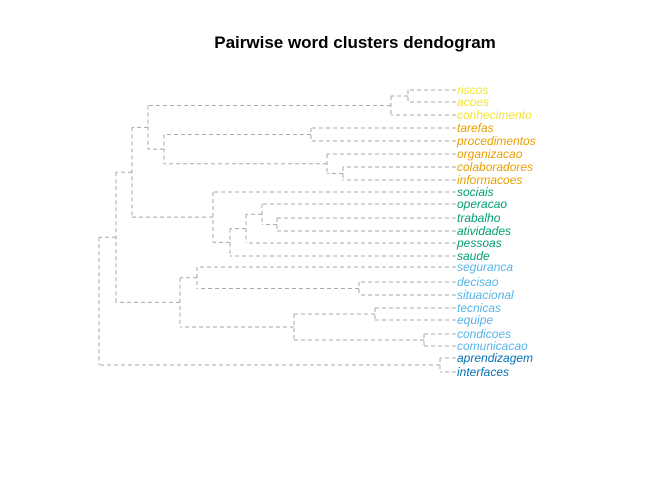 The width and height of the screenshot is (672, 480). Describe the element at coordinates (479, 218) in the screenshot. I see `leaf-label-trabalho: trabalho` at that location.